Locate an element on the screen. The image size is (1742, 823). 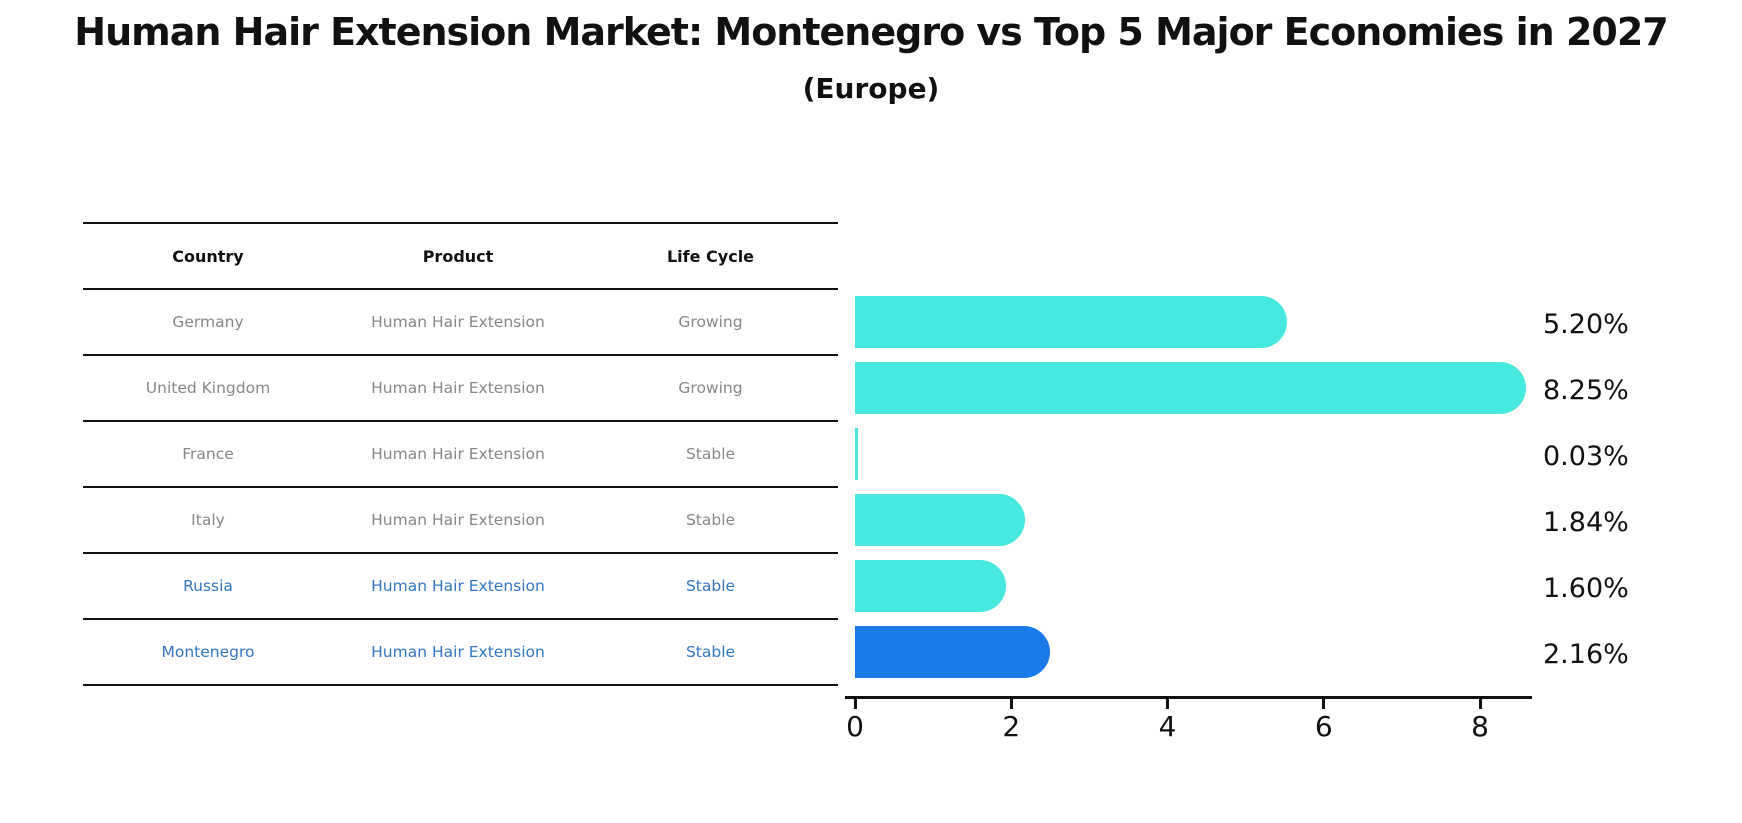
x-axis-tick-label: 4 is located at coordinates (1167, 726).